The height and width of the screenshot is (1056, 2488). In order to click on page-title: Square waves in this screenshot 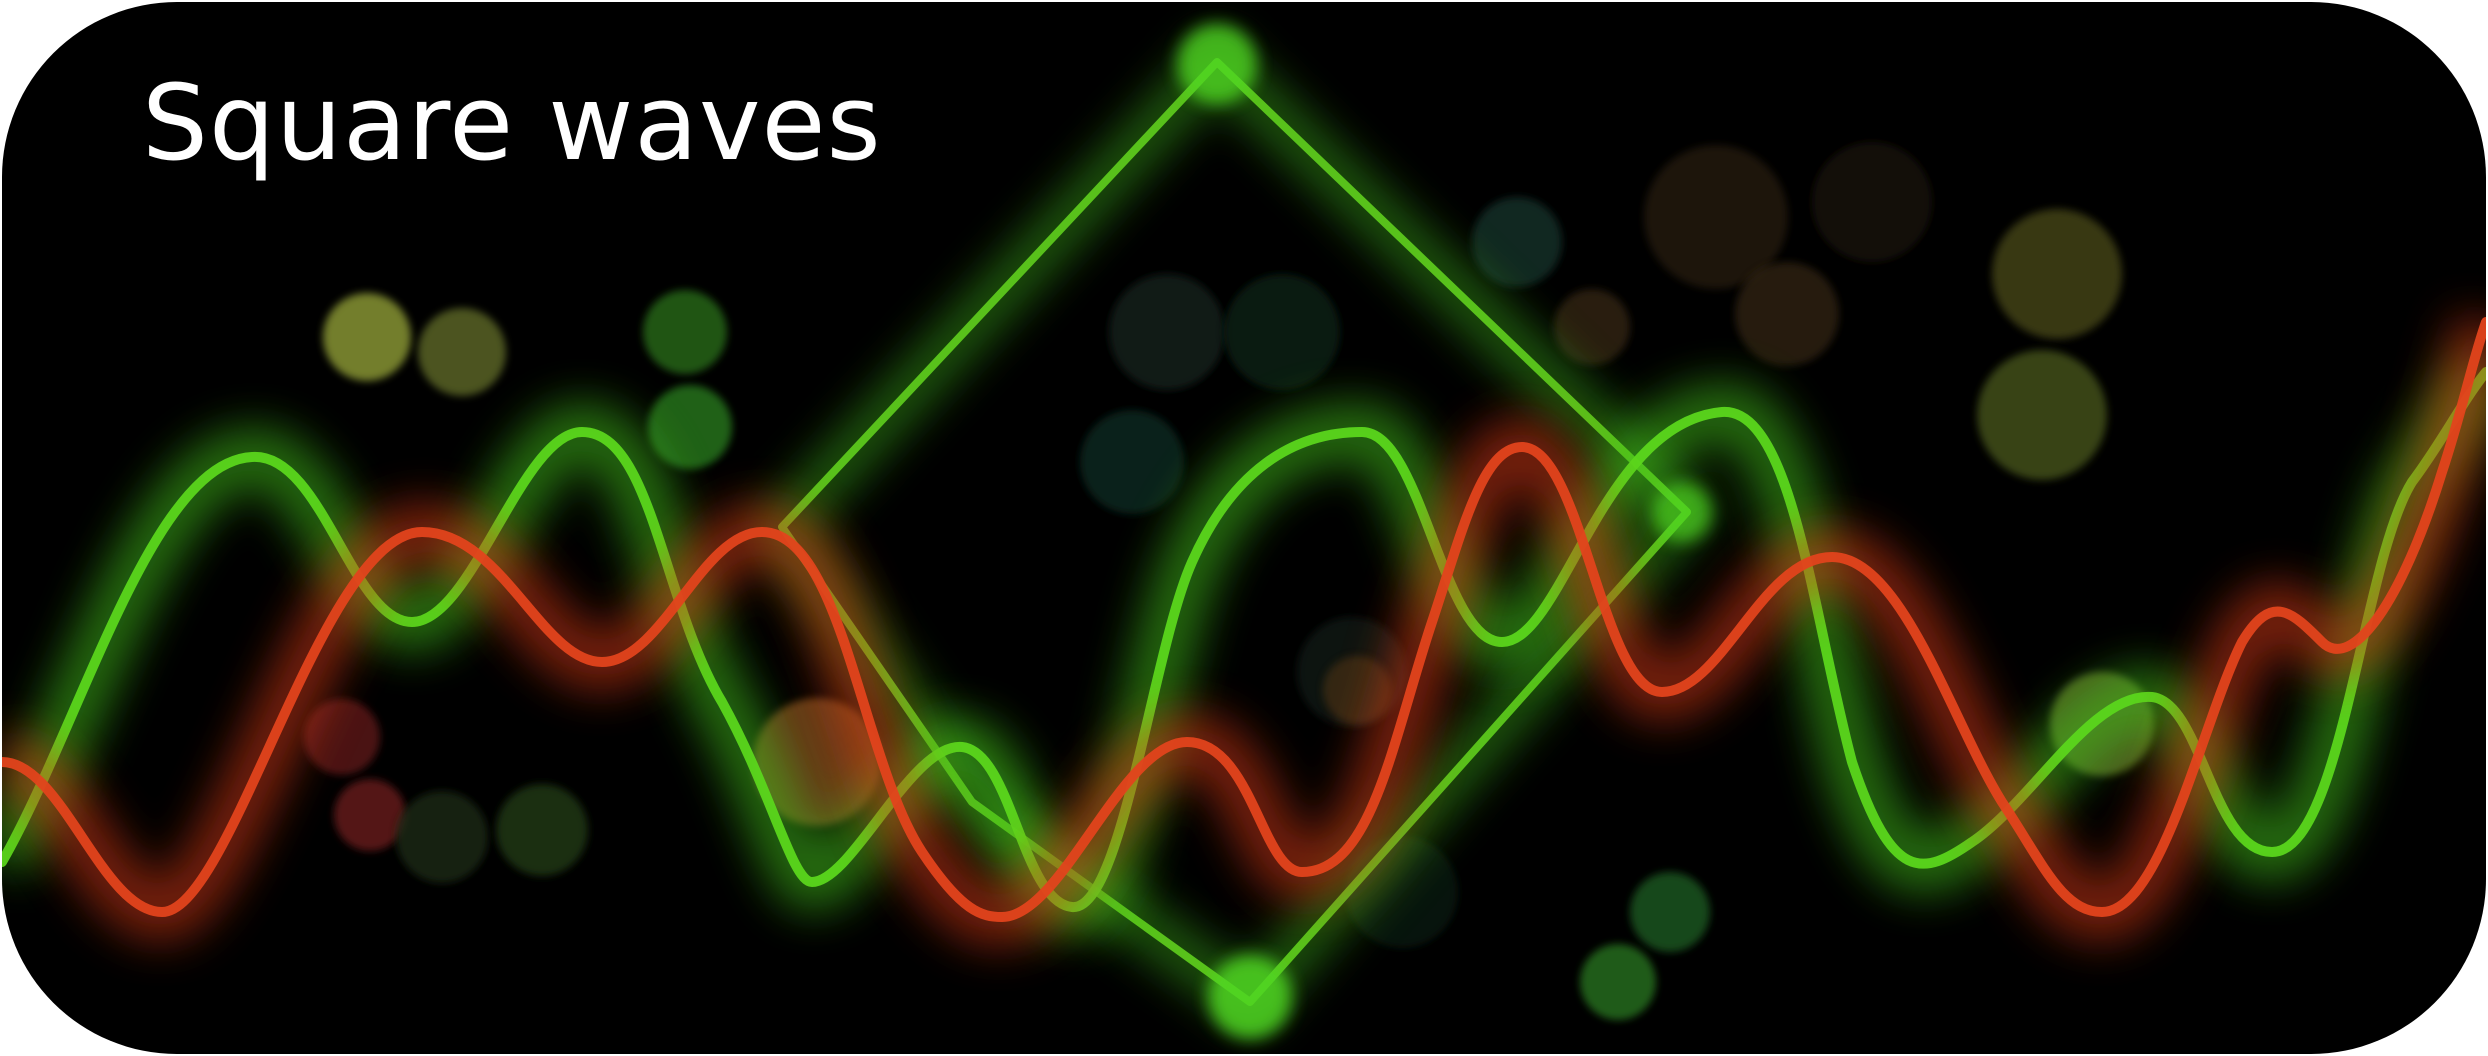, I will do `click(512, 123)`.